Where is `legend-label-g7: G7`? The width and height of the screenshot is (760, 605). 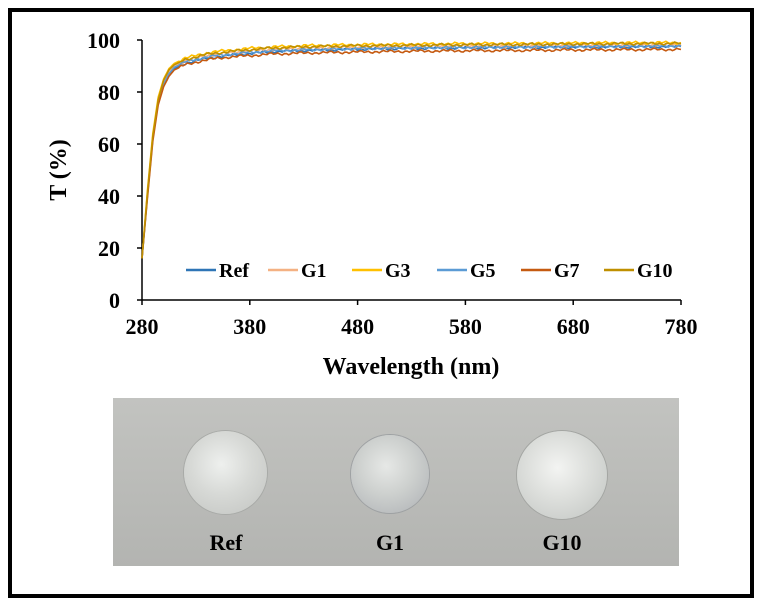
legend-label-g7: G7 is located at coordinates (567, 271).